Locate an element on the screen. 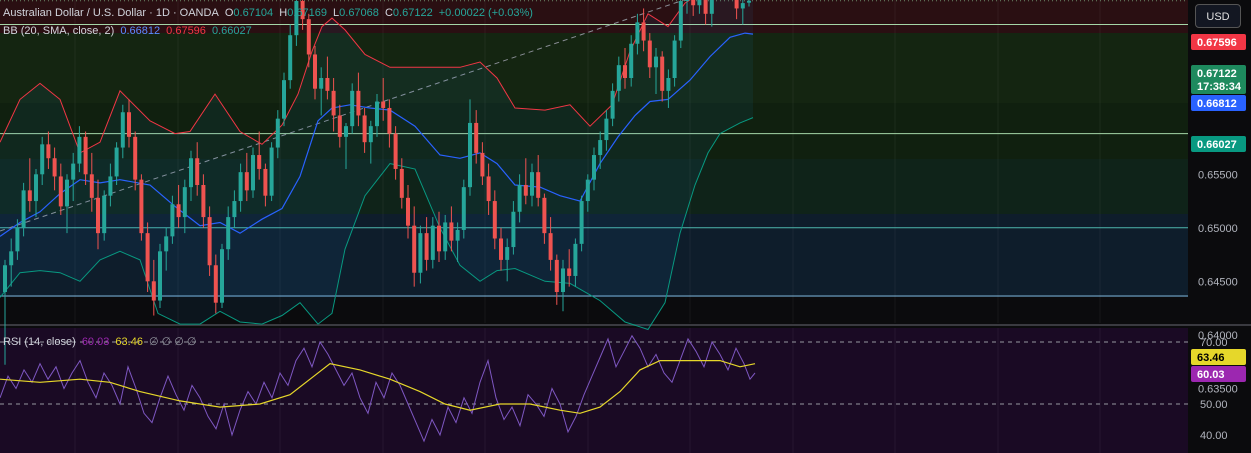 Image resolution: width=1251 pixels, height=453 pixels. tag-lower-band: 0.66027 is located at coordinates (1218, 144).